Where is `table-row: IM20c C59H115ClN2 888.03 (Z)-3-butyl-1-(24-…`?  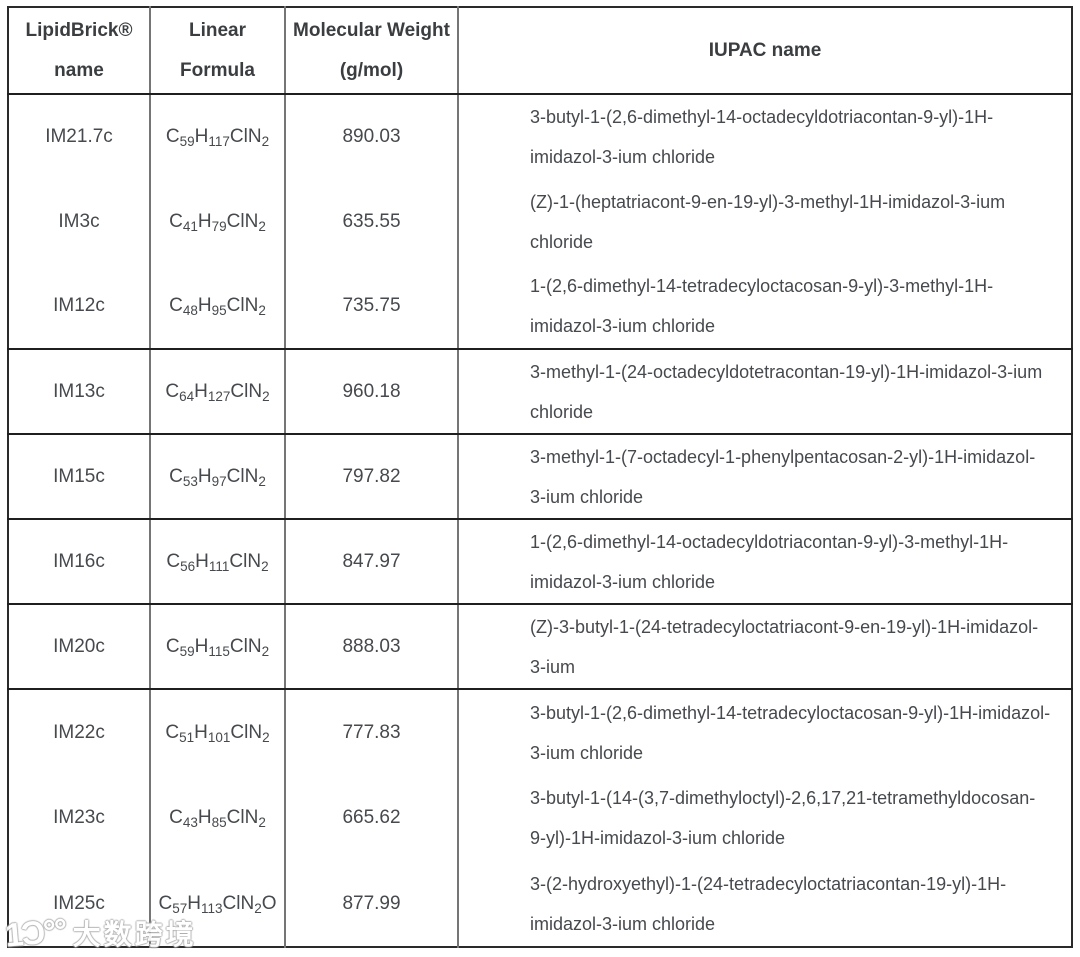
table-row: IM20c C59H115ClN2 888.03 (Z)-3-butyl-1-(24-… is located at coordinates (540, 647).